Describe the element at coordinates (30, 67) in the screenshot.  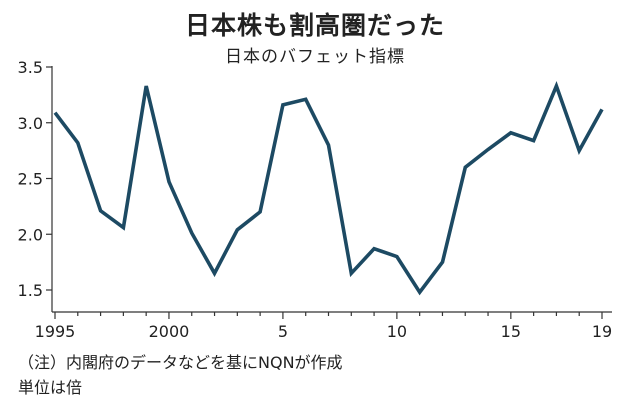
I see `y-tick-label: 3.5` at that location.